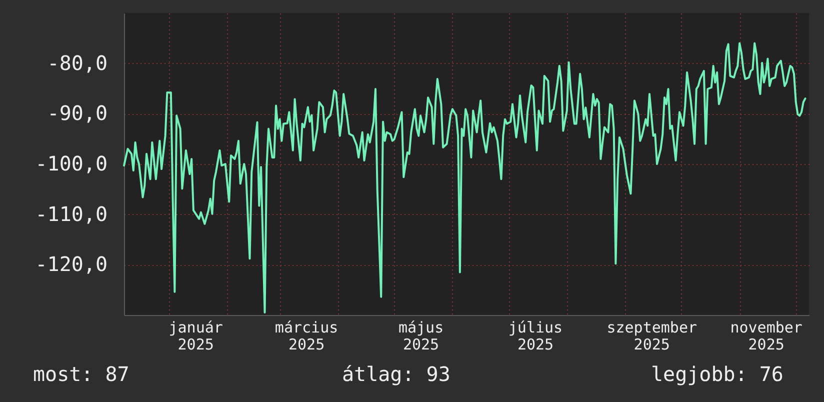 This screenshot has height=402, width=824. What do you see at coordinates (717, 374) in the screenshot?
I see `text: legjobb: 76` at bounding box center [717, 374].